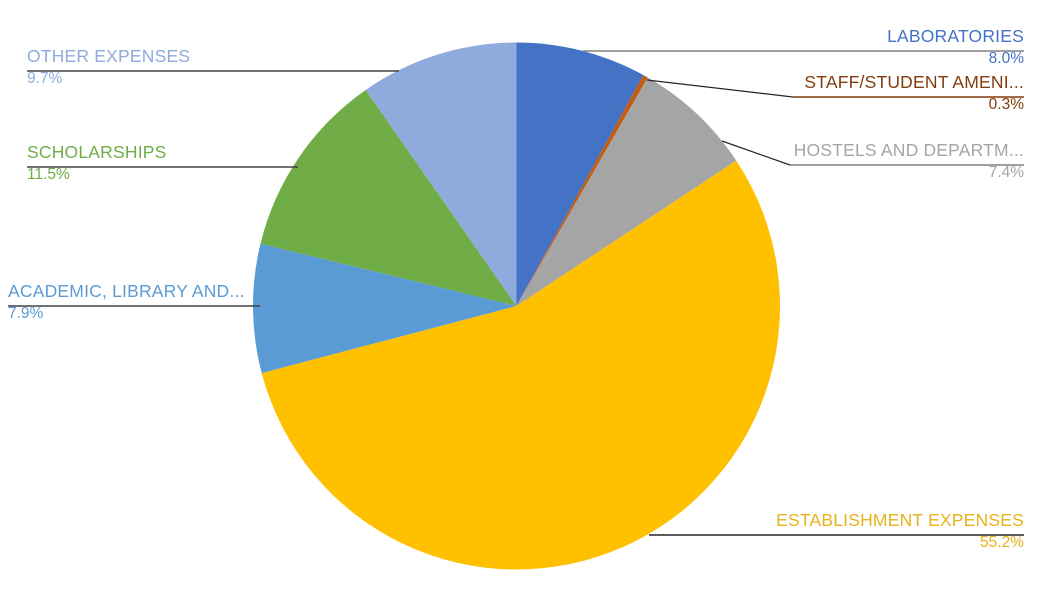 The height and width of the screenshot is (614, 1051). Describe the element at coordinates (1006, 172) in the screenshot. I see `data-label-hostels-value: 7.4%` at that location.